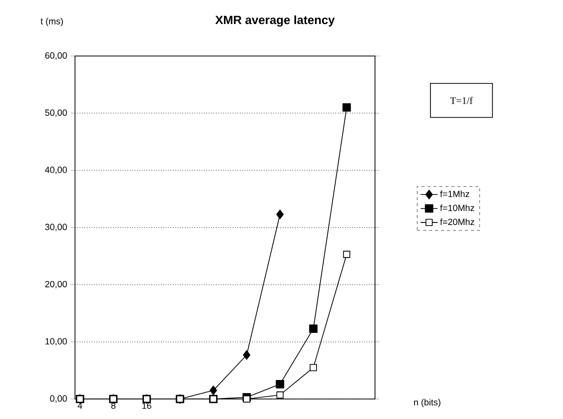 This screenshot has height=419, width=563. I want to click on legend-label: f=10Mhz, so click(457, 208).